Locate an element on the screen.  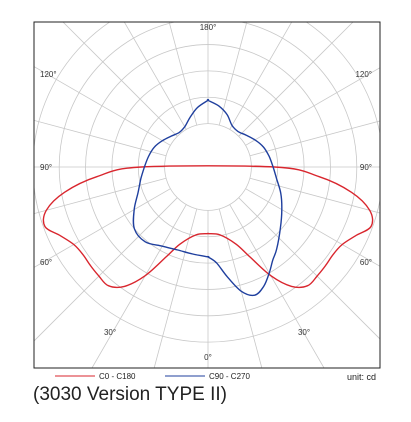
grid-ring is located at coordinates (208, 167).